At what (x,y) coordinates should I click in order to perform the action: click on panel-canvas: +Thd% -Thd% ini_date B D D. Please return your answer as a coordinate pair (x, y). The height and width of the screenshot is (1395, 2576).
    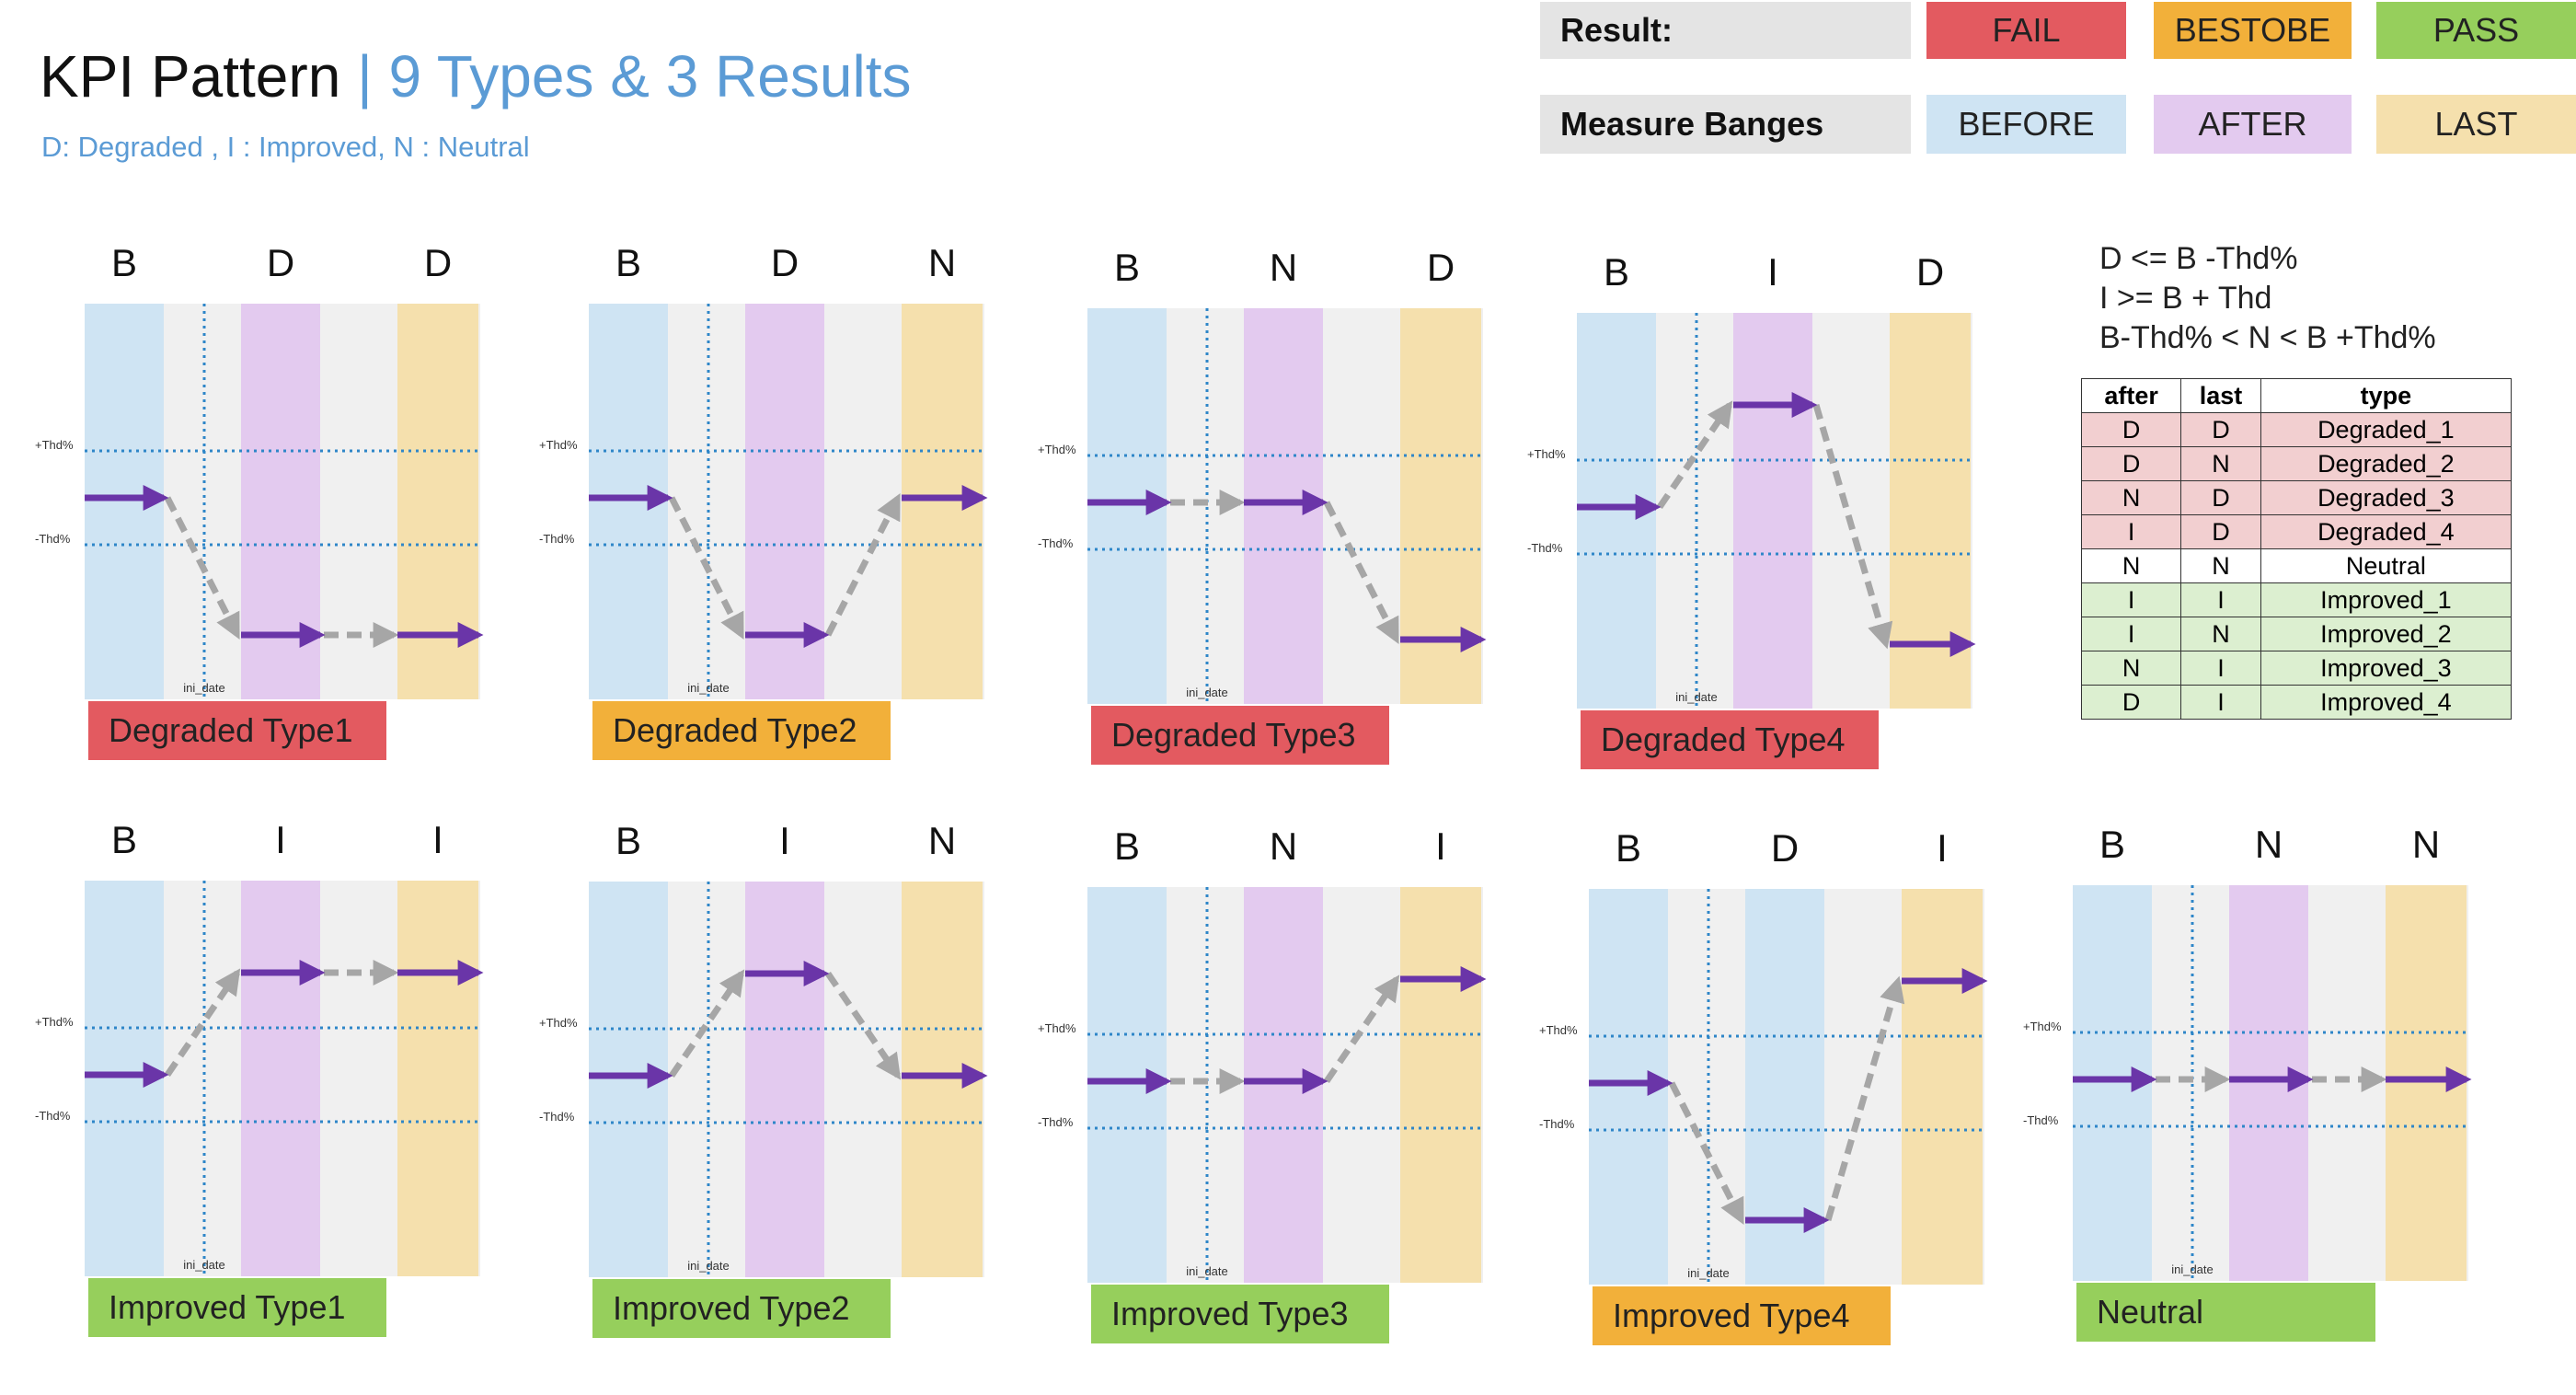
    Looking at the image, I should click on (259, 470).